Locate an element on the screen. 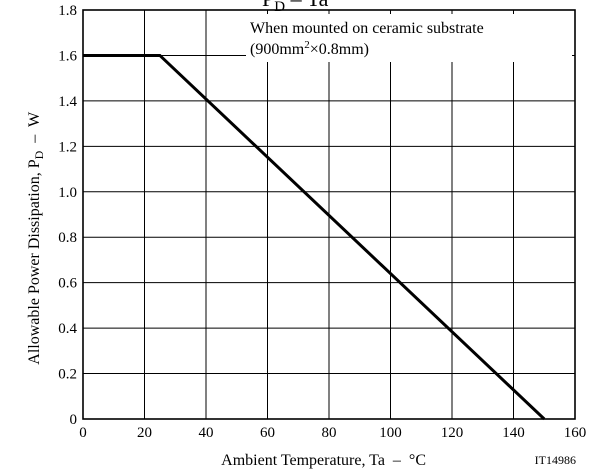 This screenshot has width=591, height=475. x-tick-label: 20 is located at coordinates (144, 433).